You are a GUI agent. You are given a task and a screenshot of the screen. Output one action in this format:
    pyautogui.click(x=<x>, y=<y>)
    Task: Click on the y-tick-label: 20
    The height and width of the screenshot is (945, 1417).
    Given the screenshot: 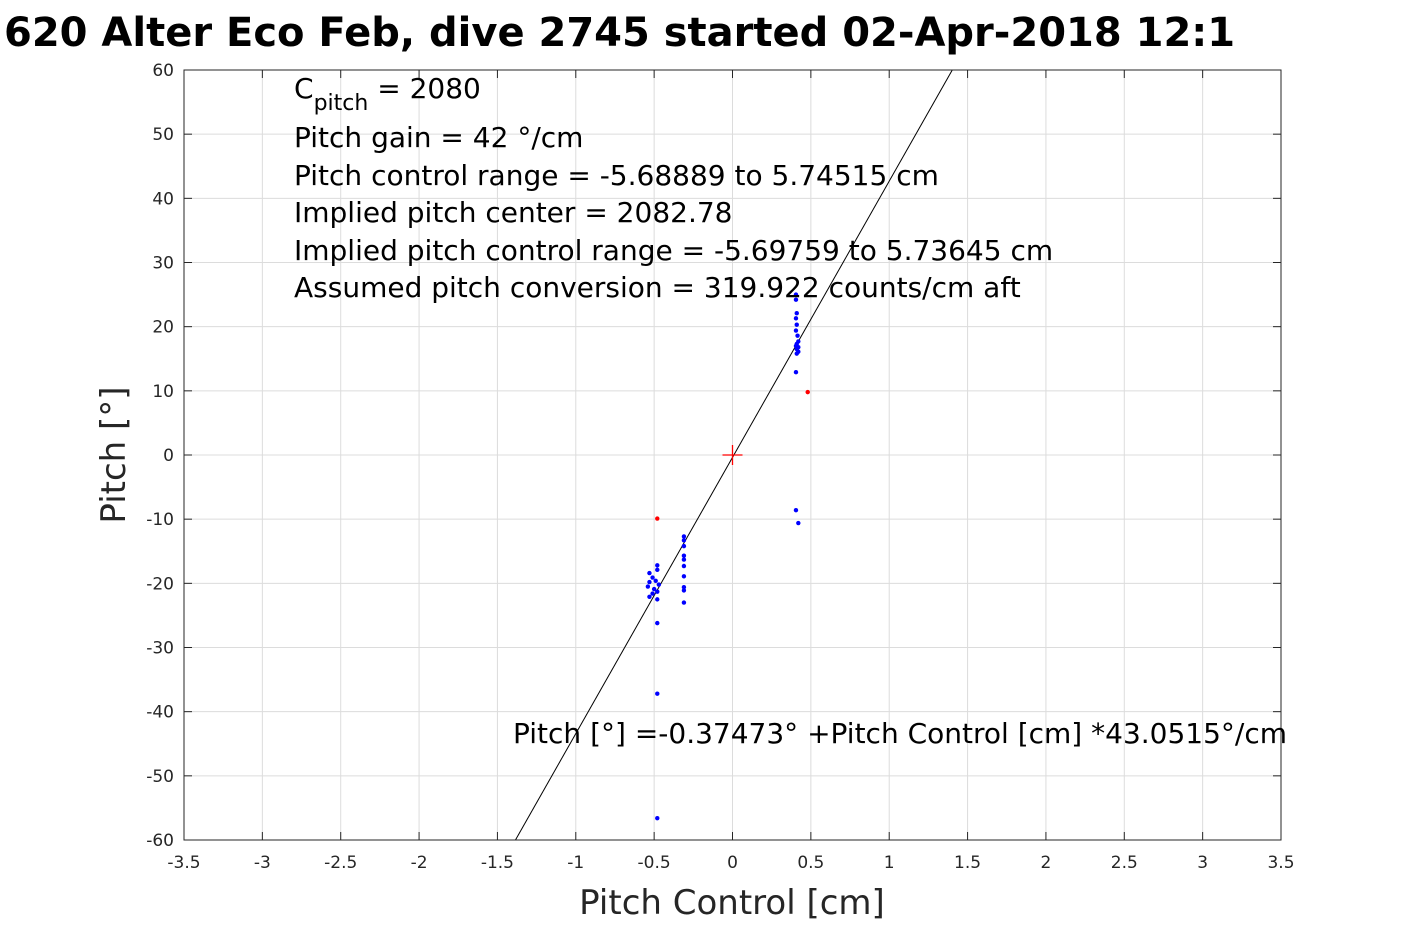 What is the action you would take?
    pyautogui.click(x=163, y=328)
    